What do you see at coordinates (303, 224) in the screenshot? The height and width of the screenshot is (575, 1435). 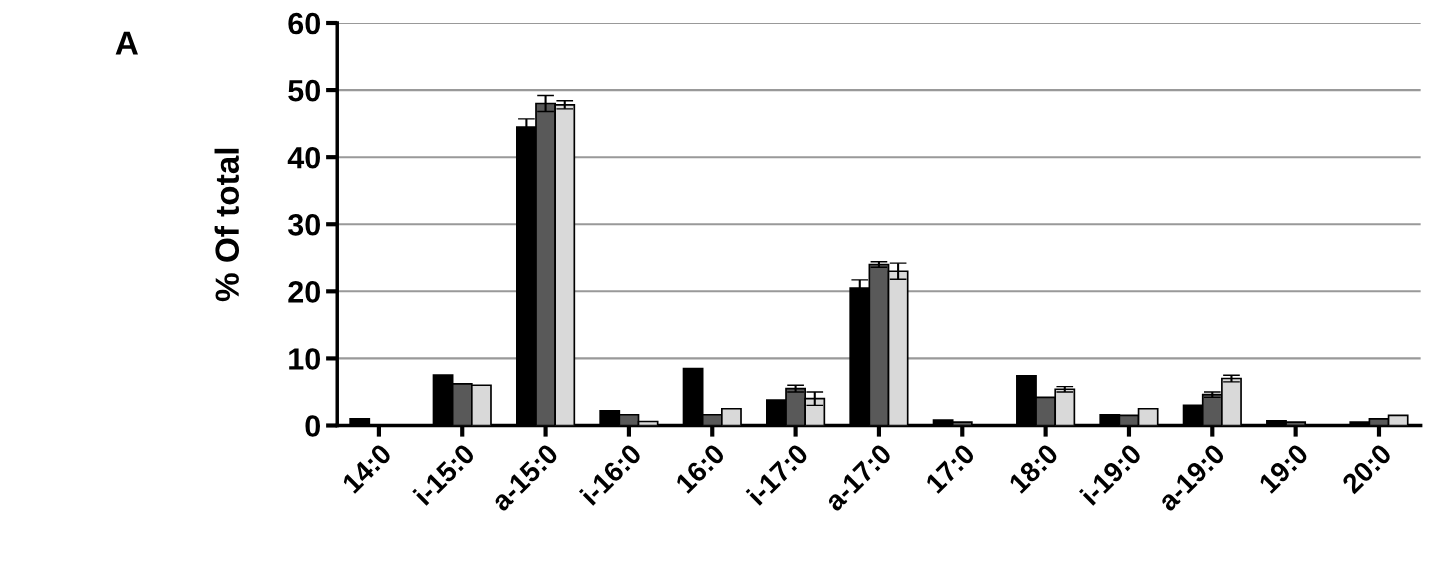 I see `y-tick-label: 30` at bounding box center [303, 224].